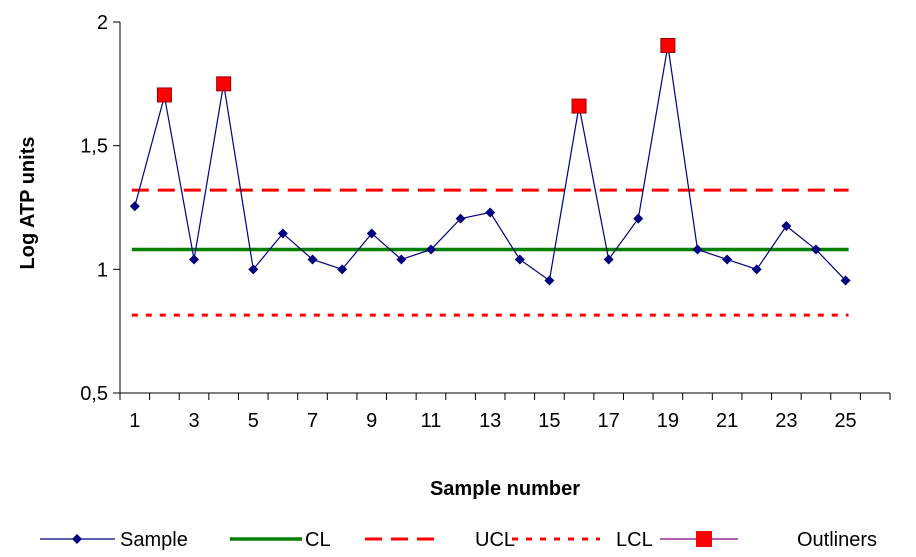 This screenshot has height=557, width=916. I want to click on legend-outliners-marker, so click(704, 539).